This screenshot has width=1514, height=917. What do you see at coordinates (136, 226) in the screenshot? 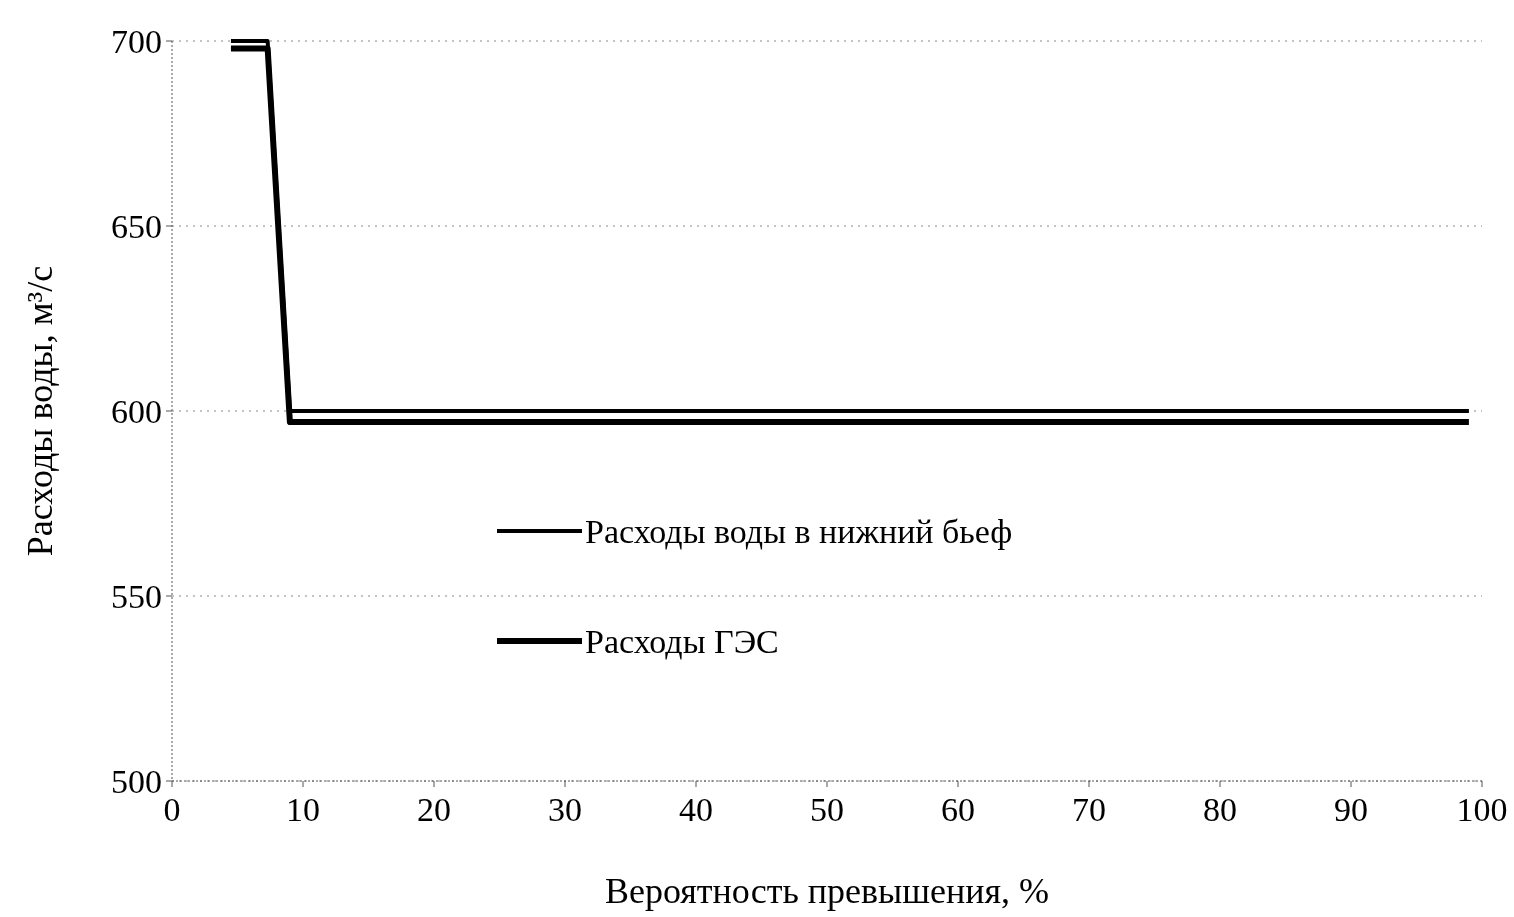
I see `y-tick-label: 650` at bounding box center [136, 226].